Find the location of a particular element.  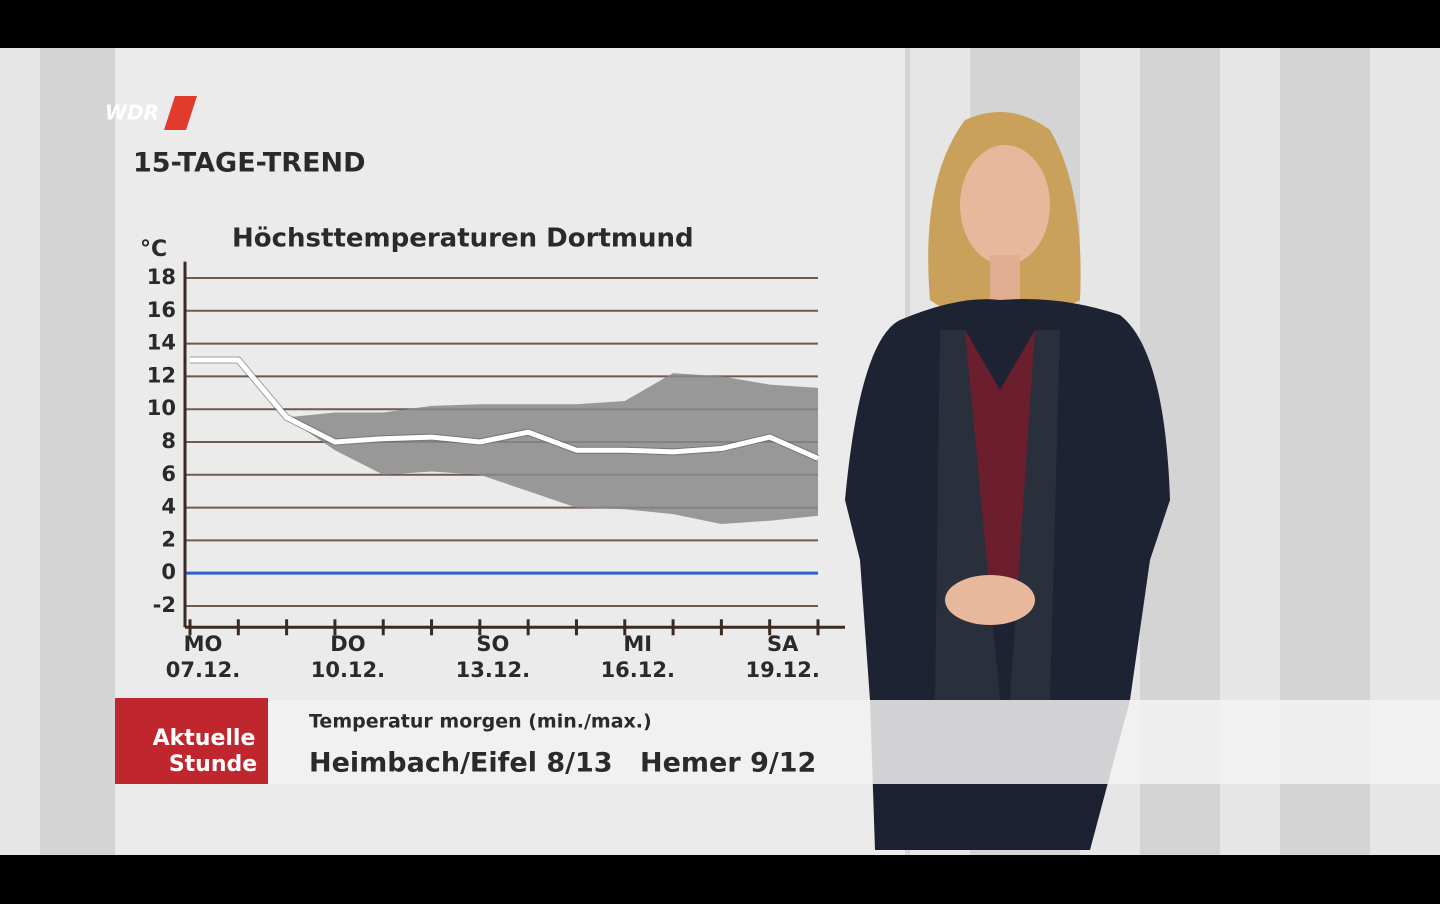

ticker-badge is located at coordinates (191, 741).